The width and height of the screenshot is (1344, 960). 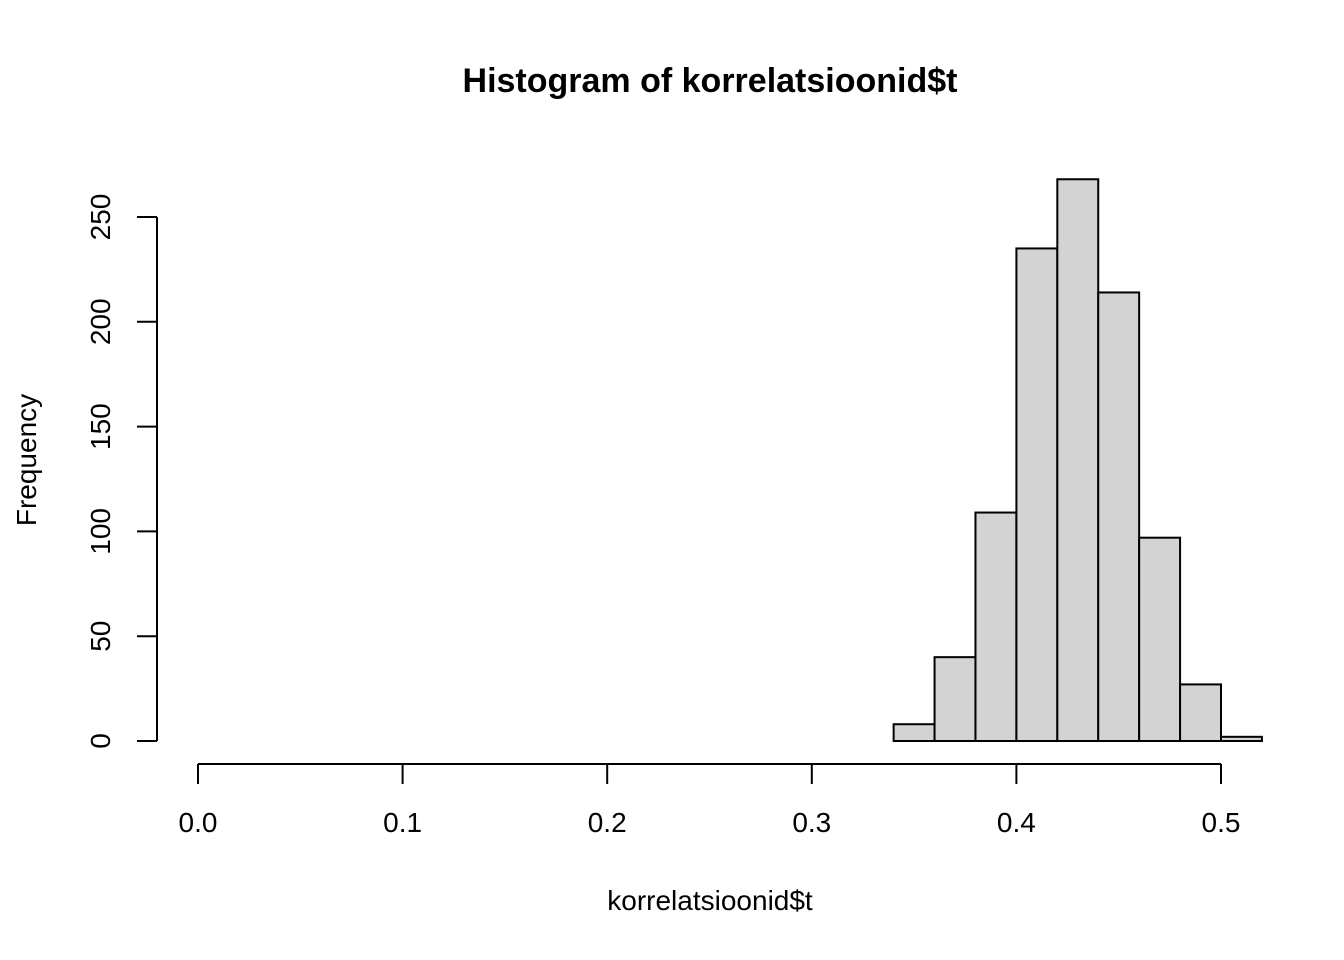 What do you see at coordinates (100, 636) in the screenshot?
I see `y-tick-label: 50` at bounding box center [100, 636].